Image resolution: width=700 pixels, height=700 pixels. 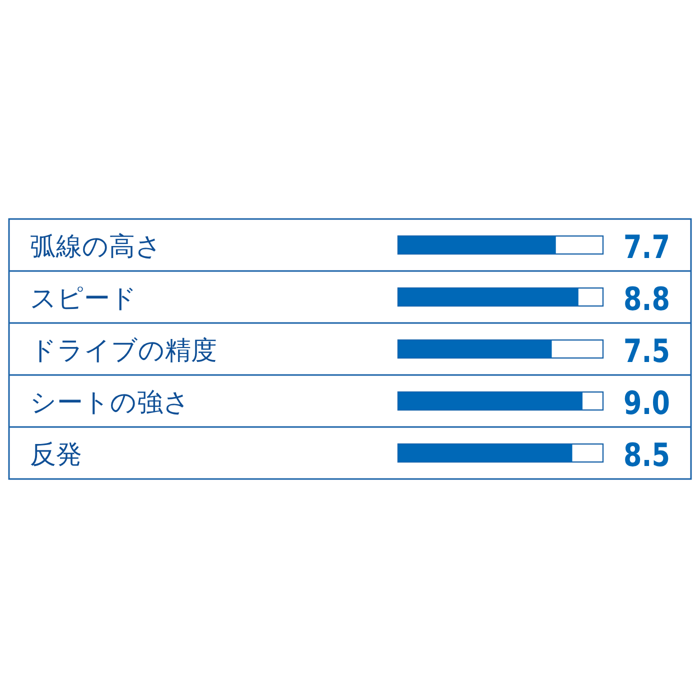 I want to click on data-label: 7.7, so click(x=647, y=247).